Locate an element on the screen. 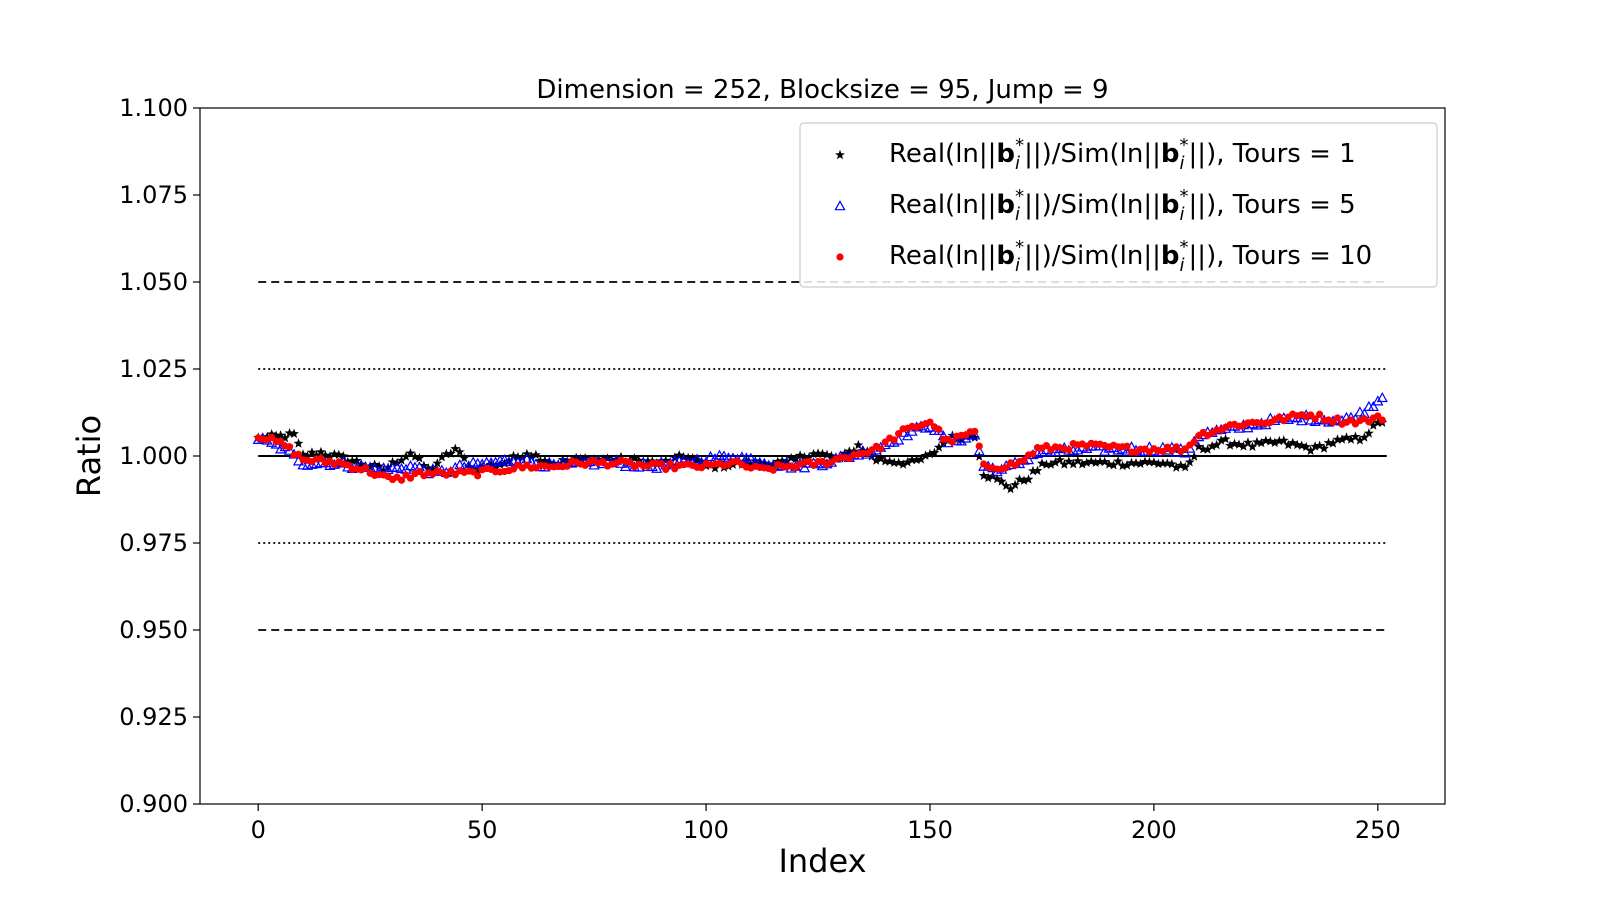  x-tick-label: 200 is located at coordinates (1154, 830).